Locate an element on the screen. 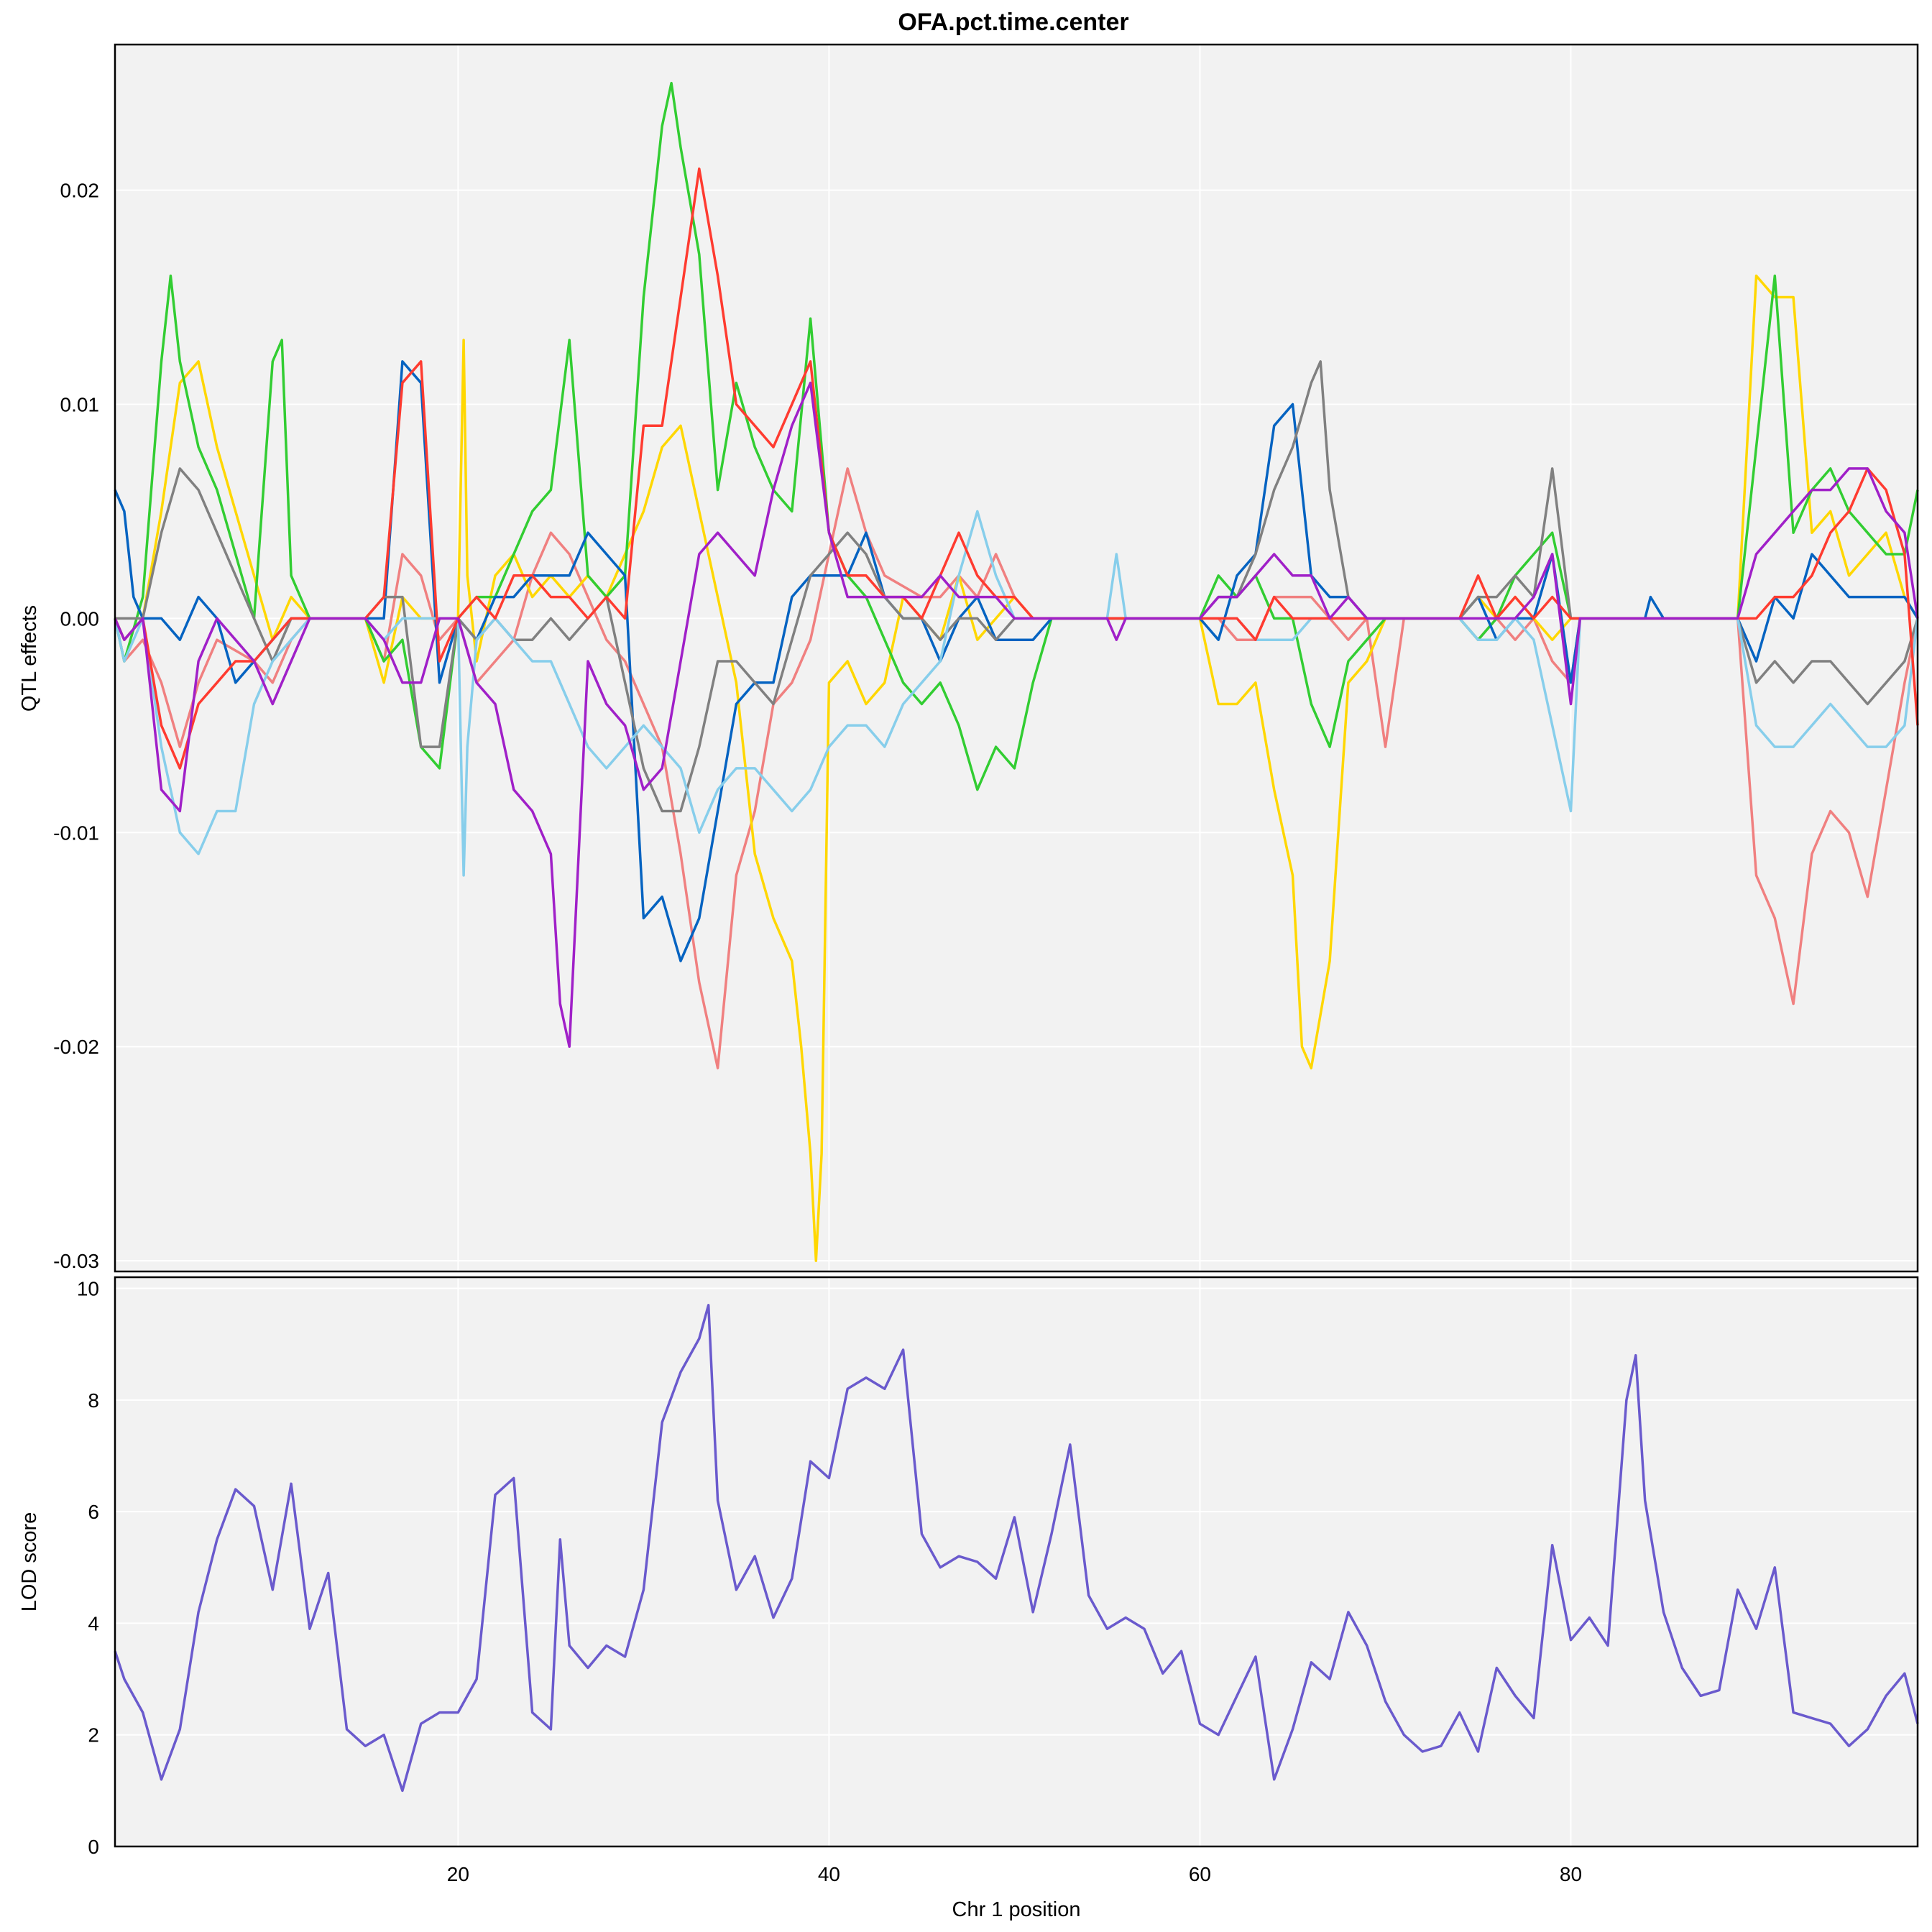 The height and width of the screenshot is (1932, 1932). lod-y-tick-label: 2 is located at coordinates (93, 1735).